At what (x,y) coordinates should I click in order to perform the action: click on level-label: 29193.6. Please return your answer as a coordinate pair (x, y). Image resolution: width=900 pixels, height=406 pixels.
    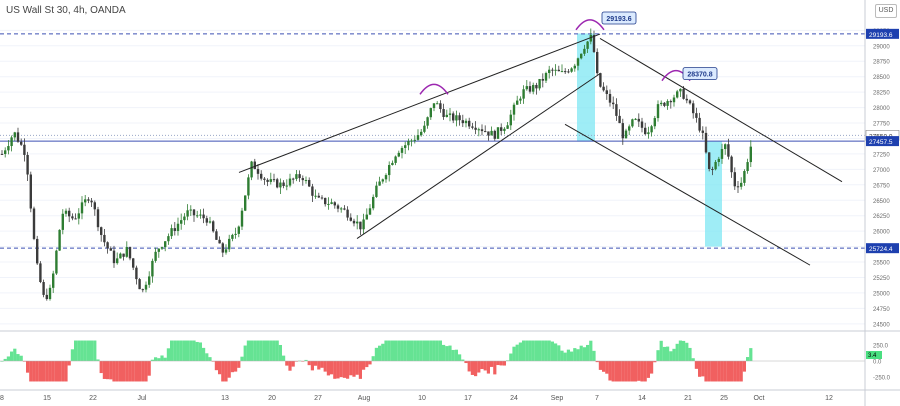
    Looking at the image, I should click on (881, 35).